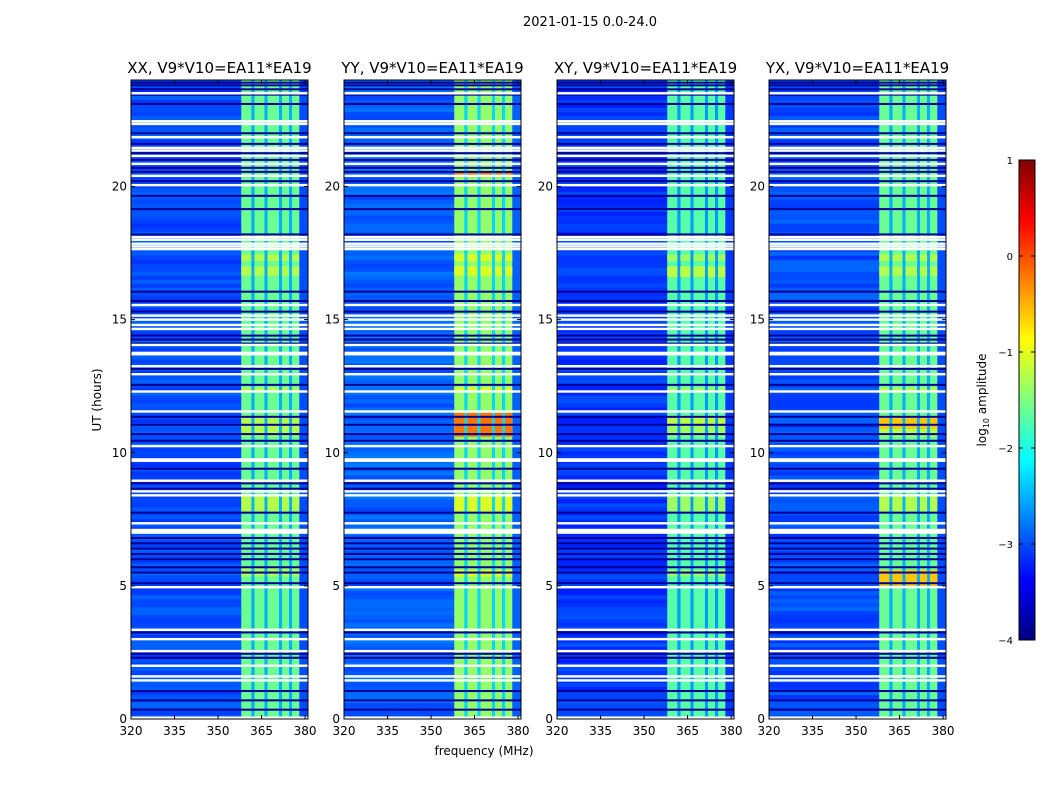 The image size is (1050, 800). I want to click on panel-frame, so click(857, 399).